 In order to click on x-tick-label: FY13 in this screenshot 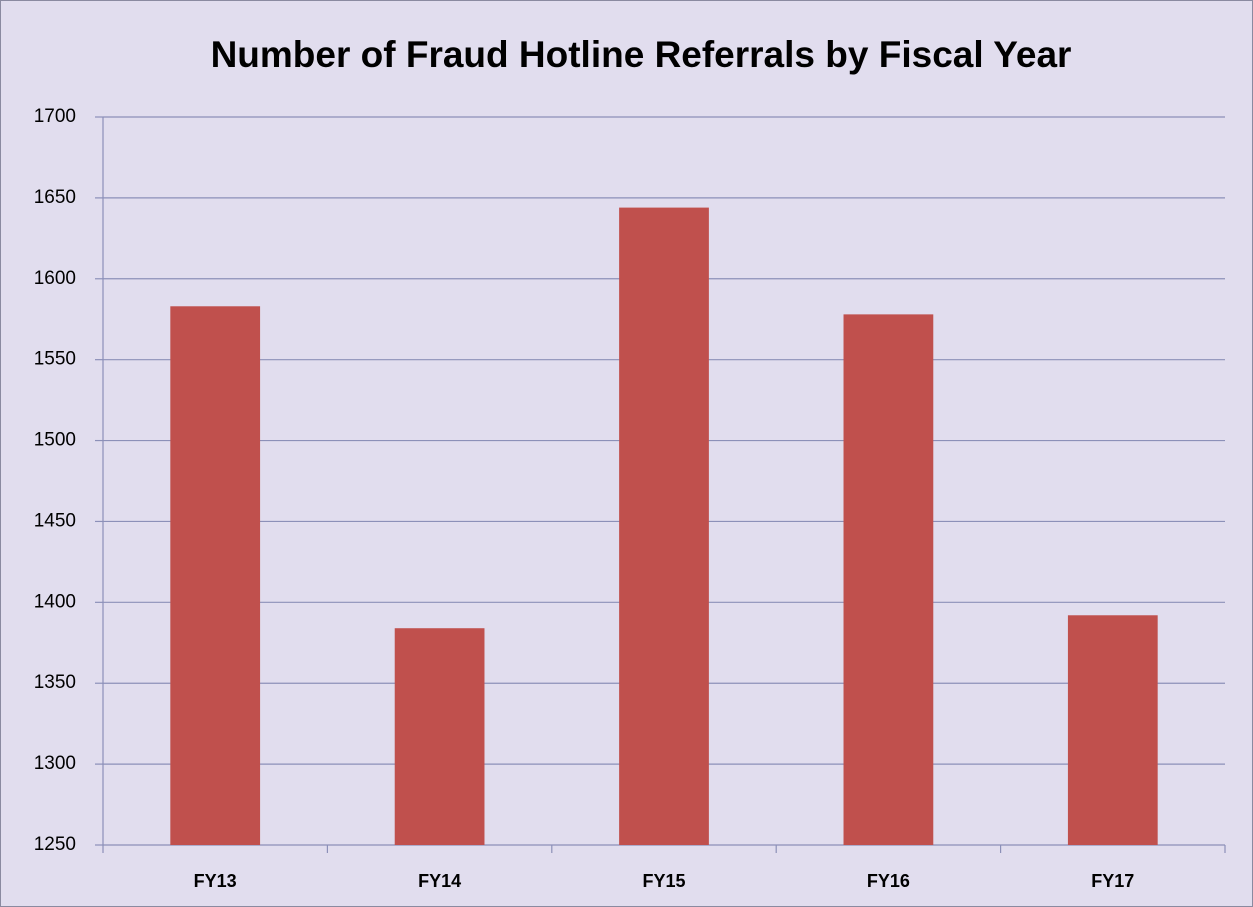, I will do `click(215, 881)`.